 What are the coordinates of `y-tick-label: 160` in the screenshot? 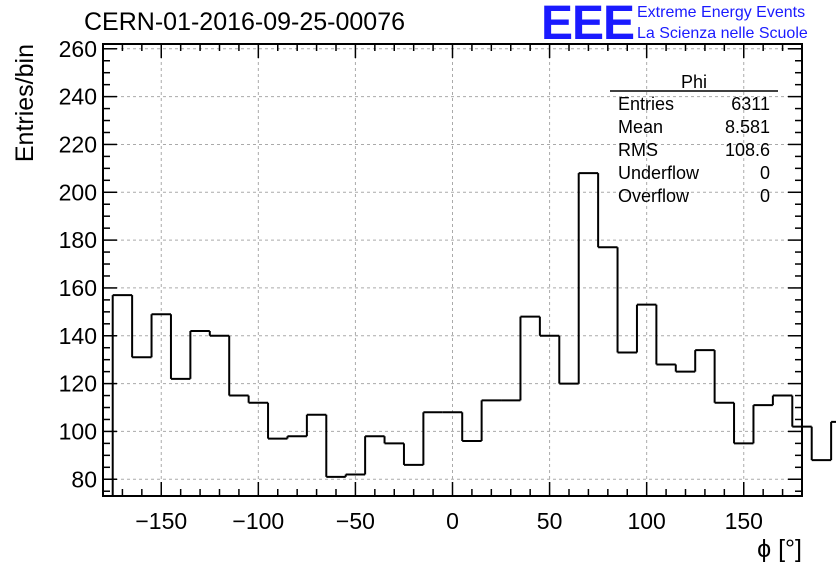 It's located at (78, 288).